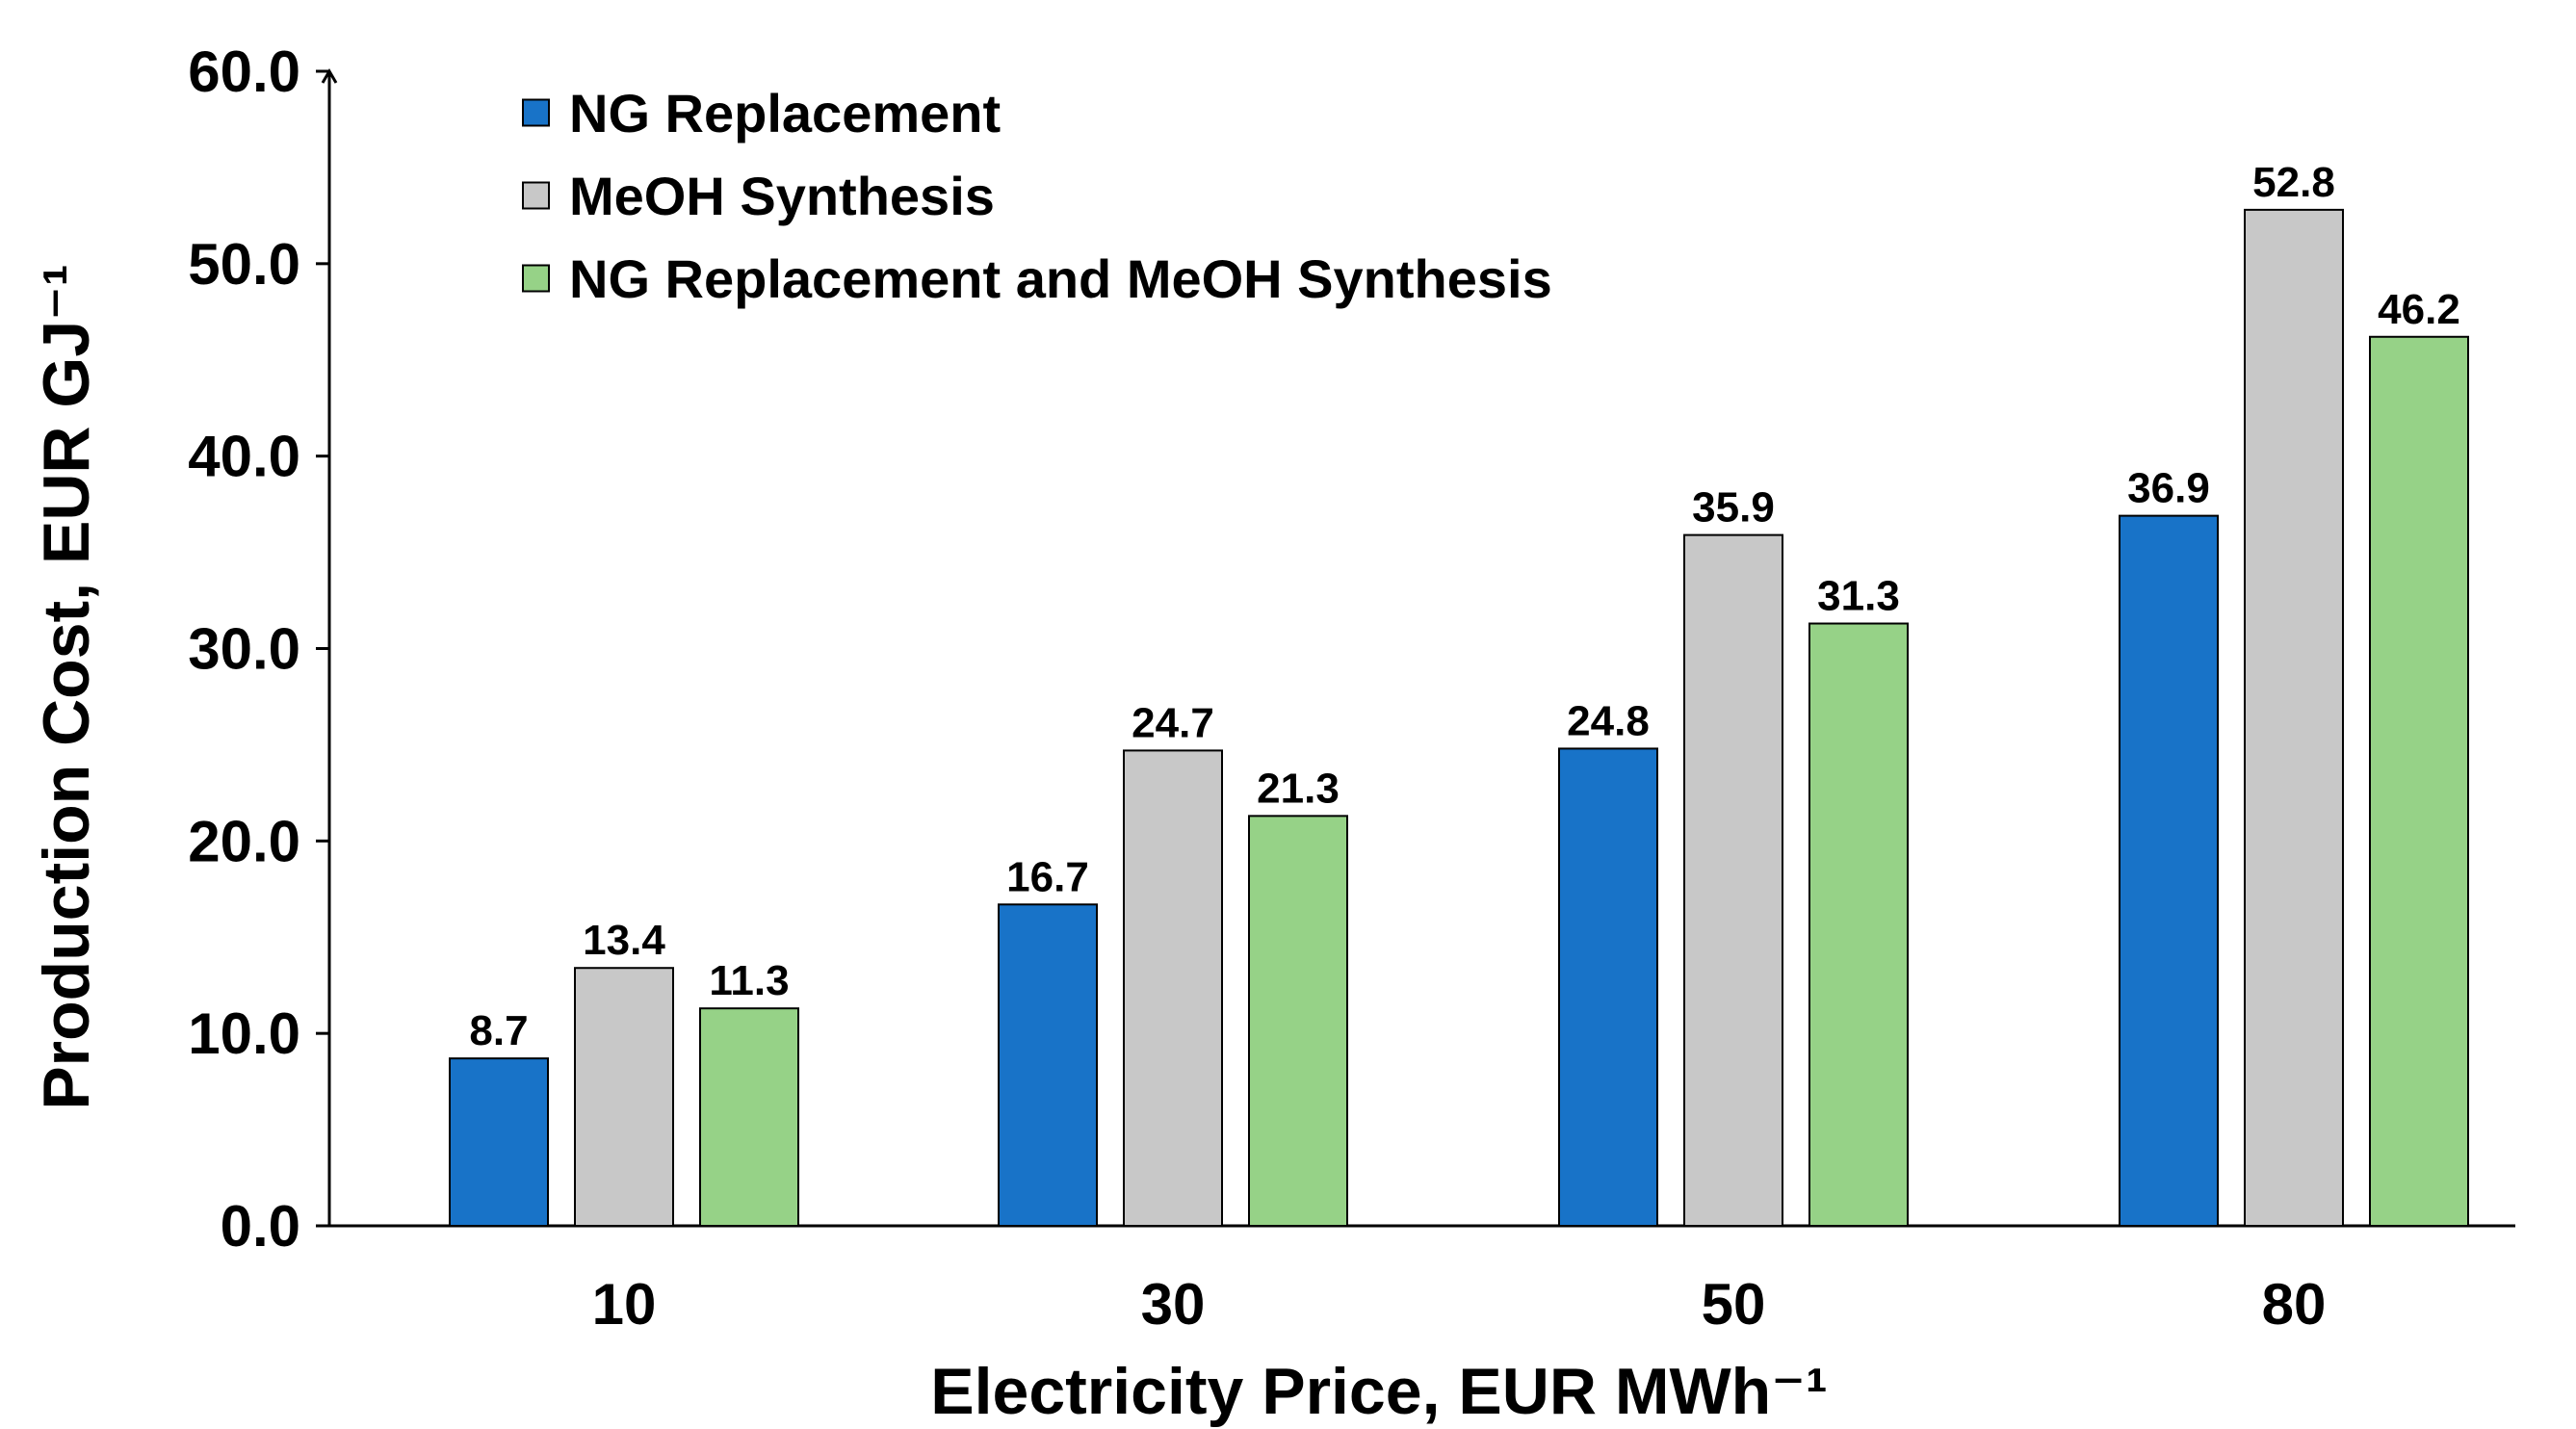 The height and width of the screenshot is (1429, 2576). Describe the element at coordinates (749, 981) in the screenshot. I see `bar-data-label: 11.3` at that location.